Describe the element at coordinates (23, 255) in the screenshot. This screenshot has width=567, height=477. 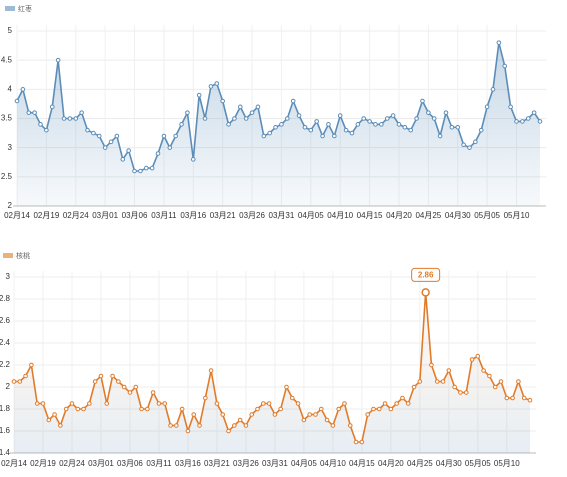
I see `legend-label: 核桃` at that location.